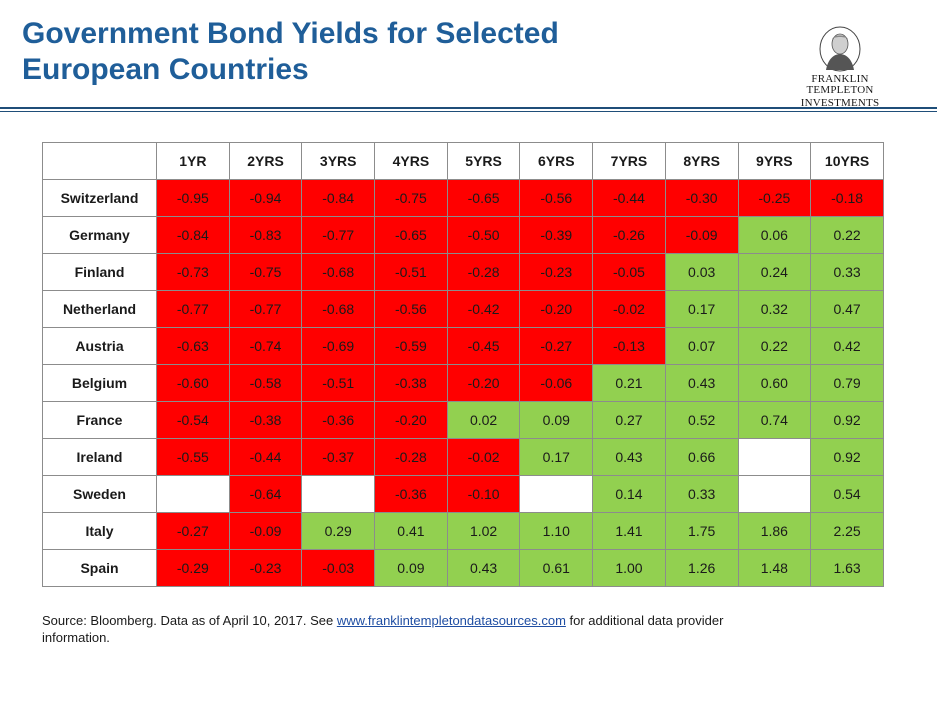 The height and width of the screenshot is (703, 937). What do you see at coordinates (99, 309) in the screenshot?
I see `row-label-country: Netherland` at bounding box center [99, 309].